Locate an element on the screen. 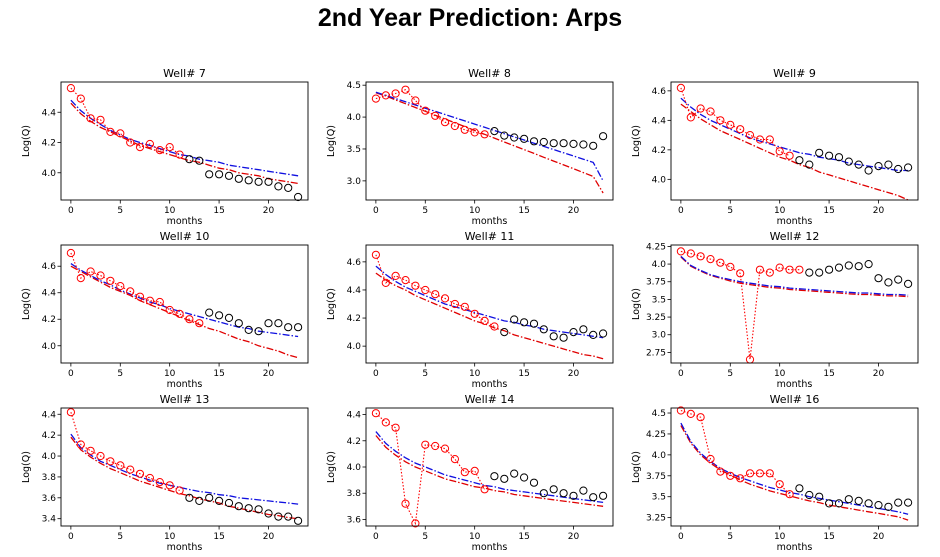 Image resolution: width=940 pixels, height=557 pixels. subplot-3: Well# 9 0 5 10 15 20 4.0 4.2 4.4 4.6 months Log(Q) is located at coordinates (775, 147).